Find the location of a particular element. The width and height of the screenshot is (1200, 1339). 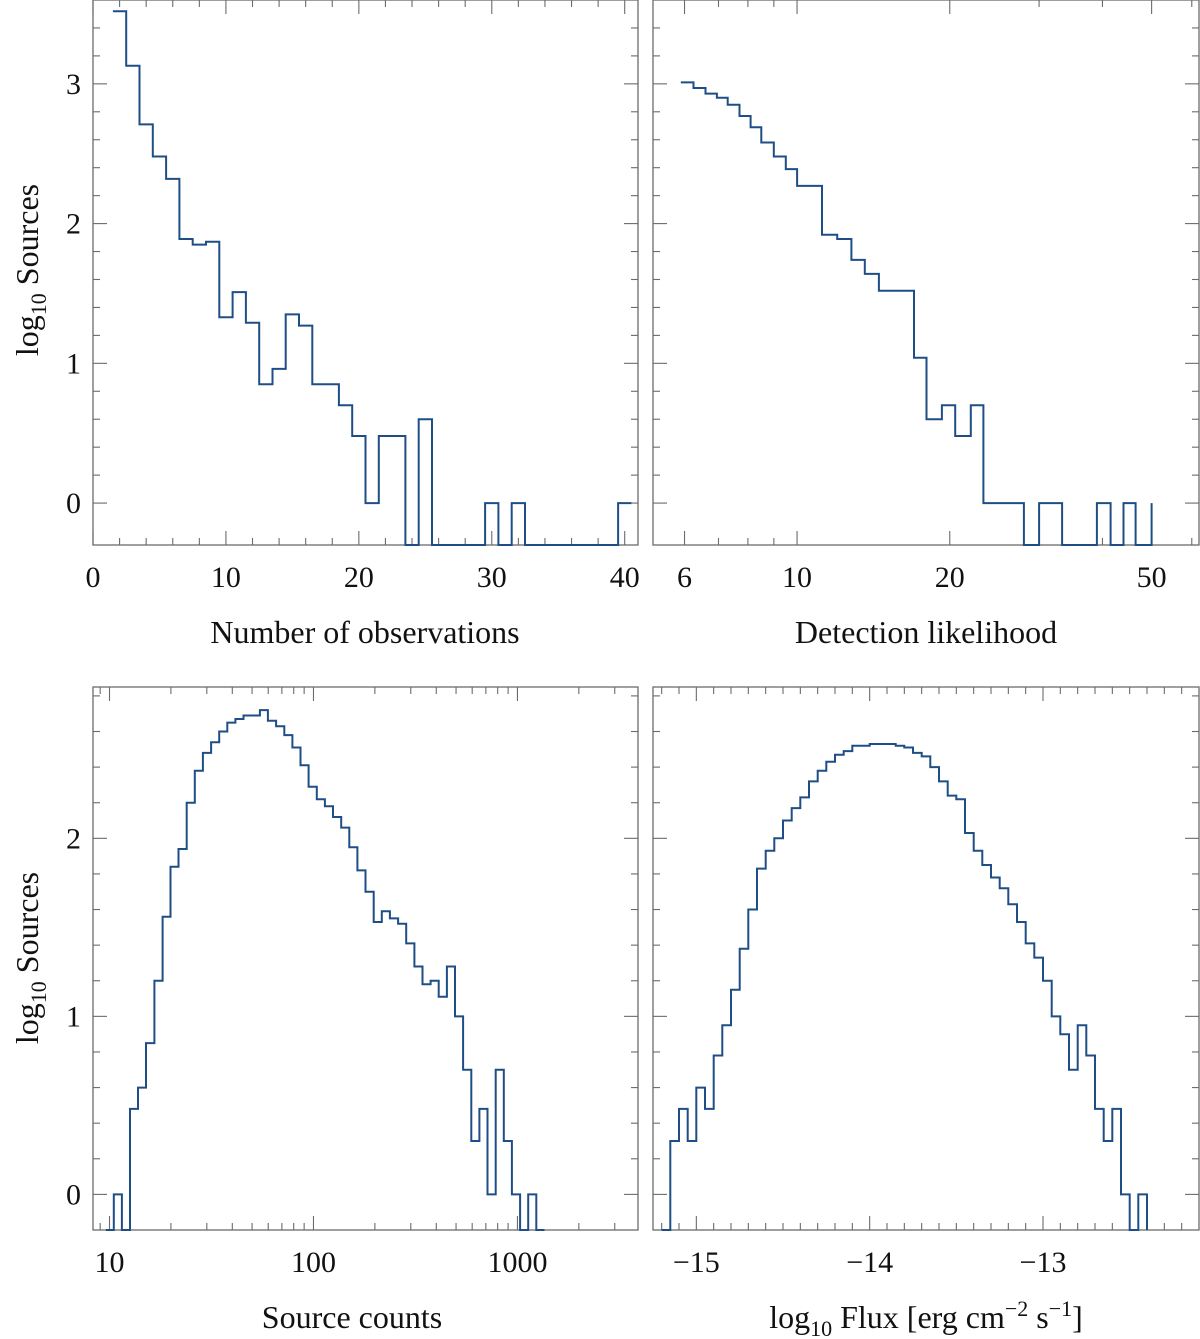

x-axis-label: Source counts is located at coordinates (352, 1317).